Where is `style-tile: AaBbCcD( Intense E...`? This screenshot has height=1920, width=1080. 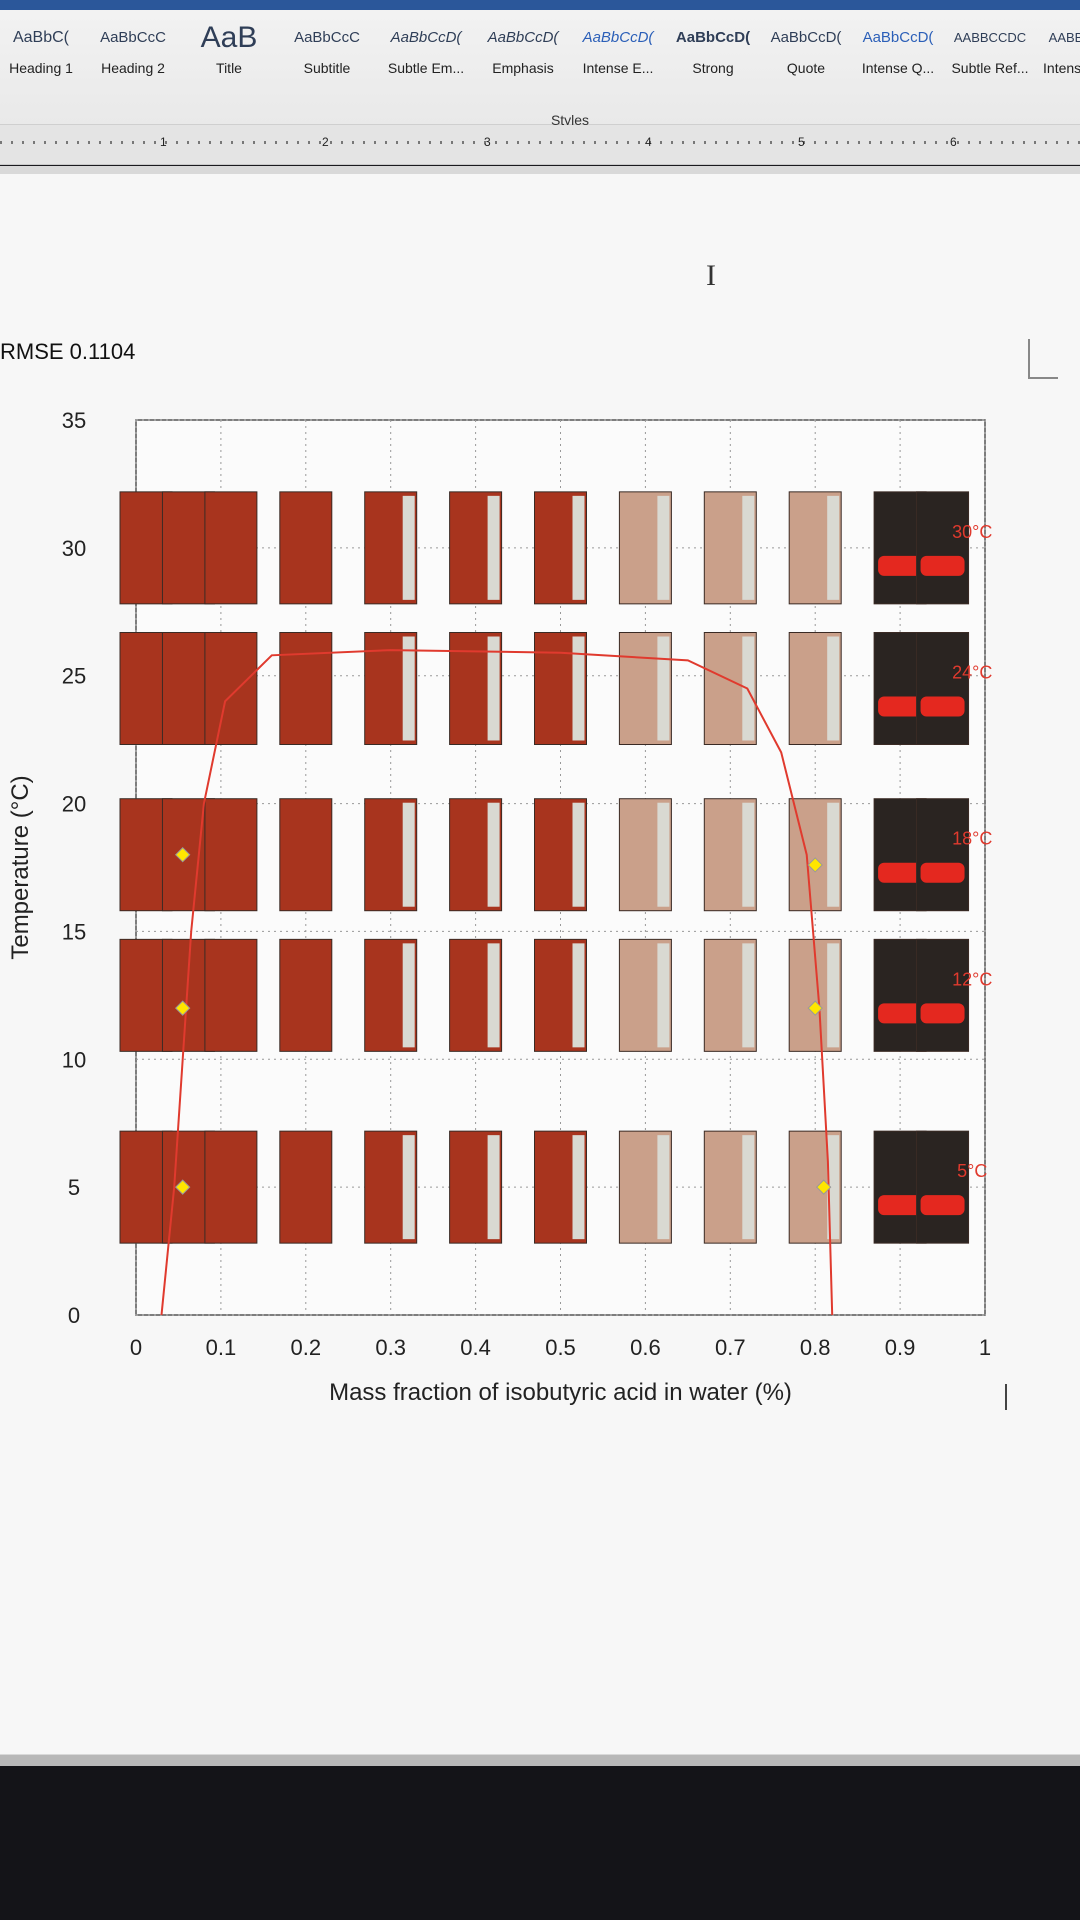 style-tile: AaBbCcD( Intense E... is located at coordinates (618, 60).